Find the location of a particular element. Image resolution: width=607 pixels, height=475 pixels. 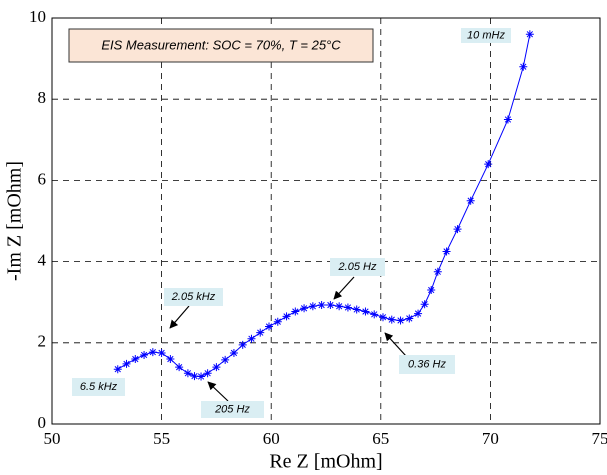

x-tick-label: 50 is located at coordinates (52, 438).